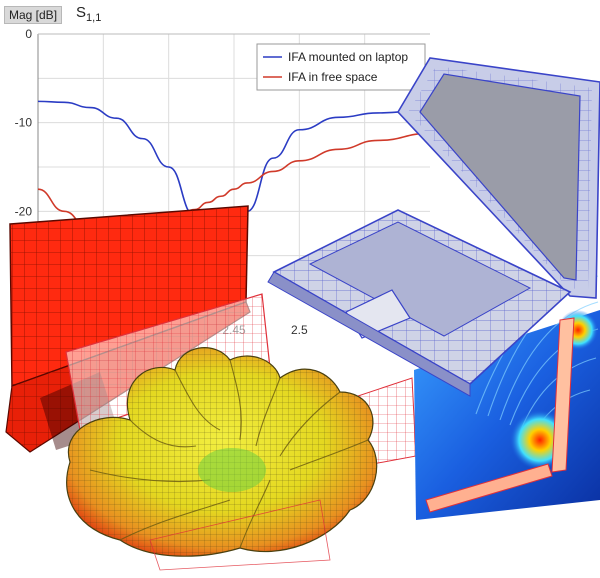 The width and height of the screenshot is (600, 578). Describe the element at coordinates (28, 34) in the screenshot. I see `y-tick-label: 0` at that location.